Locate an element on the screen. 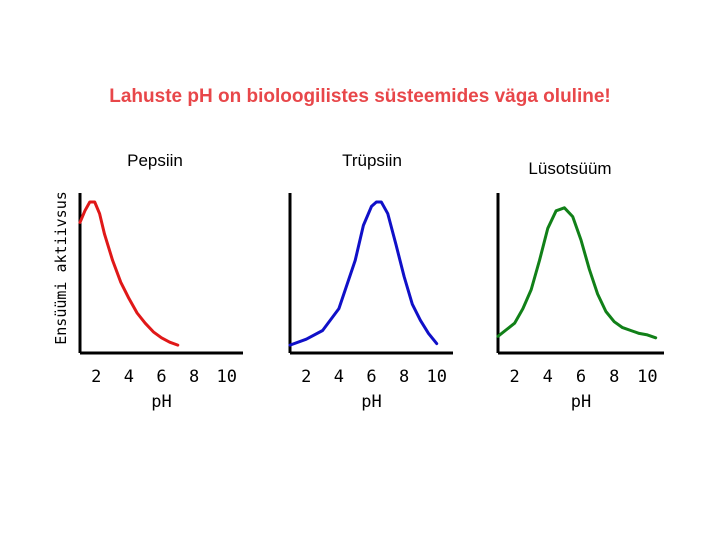 The width and height of the screenshot is (720, 540). y-axis-label: Ensüümi aktiivsus is located at coordinates (61, 268).